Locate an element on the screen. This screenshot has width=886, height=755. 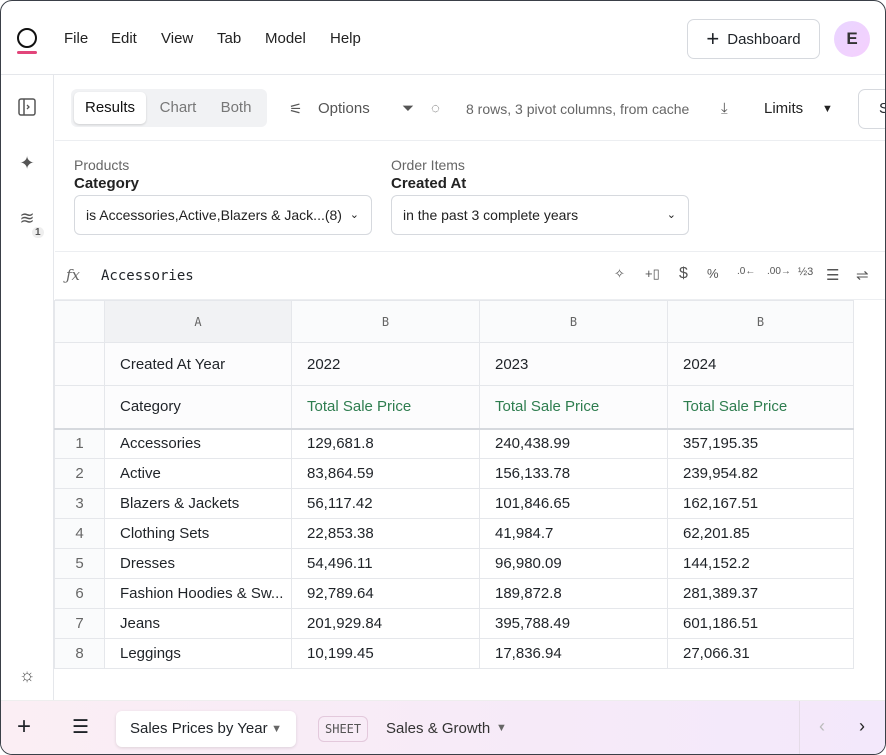
logo-icon is located at coordinates (27, 38).